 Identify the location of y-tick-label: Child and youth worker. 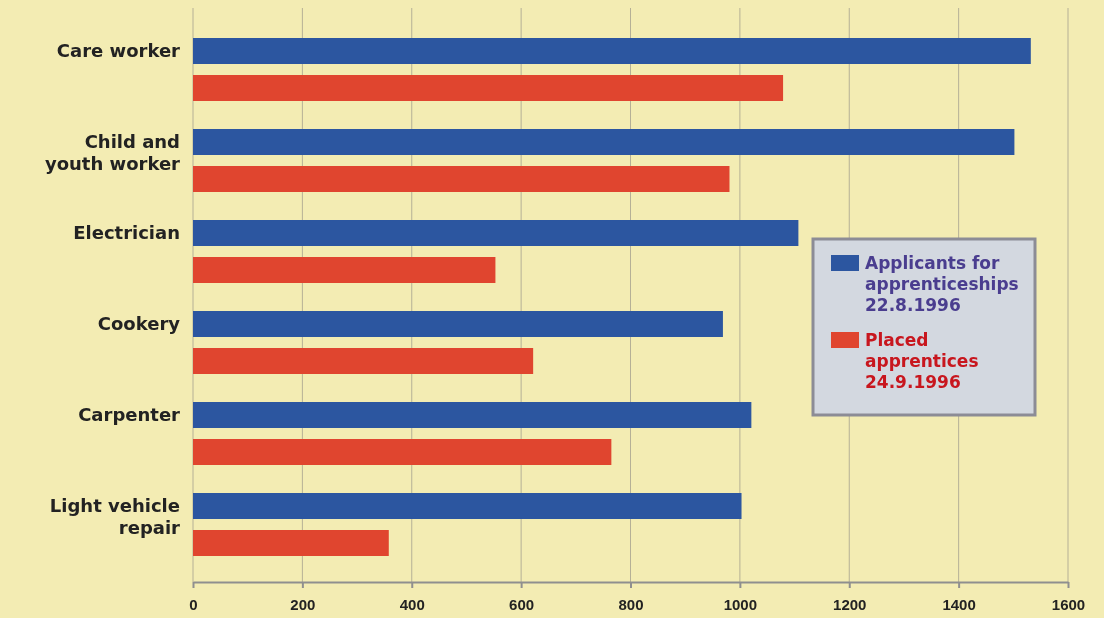
(112, 153).